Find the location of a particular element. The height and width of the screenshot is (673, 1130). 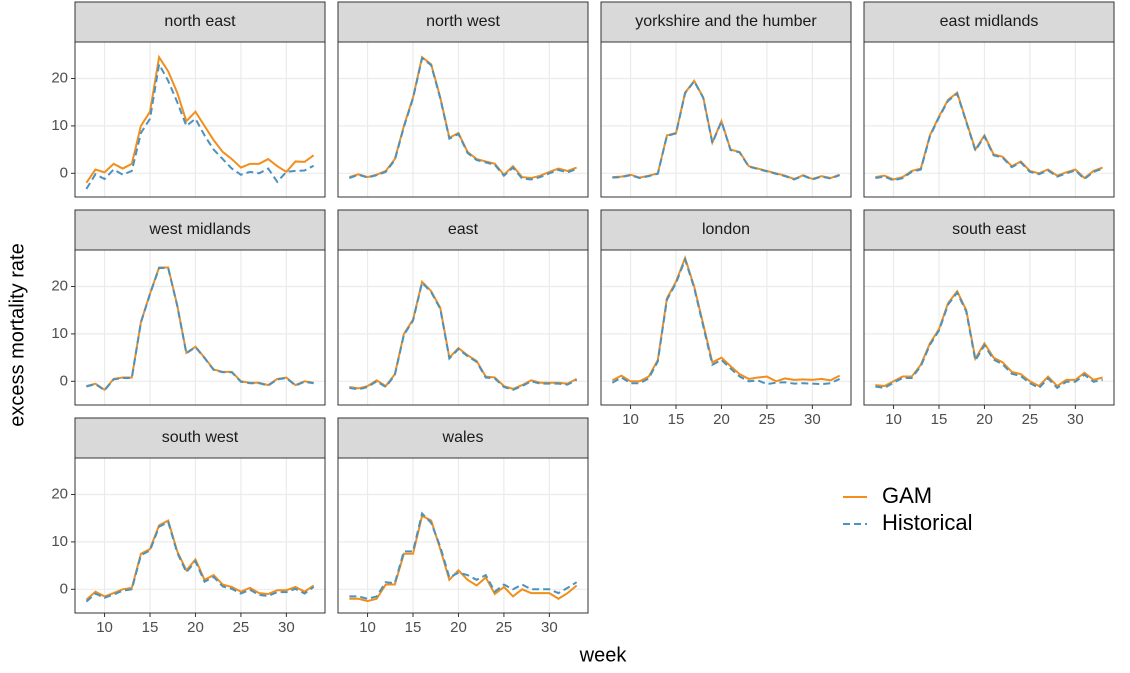

legend-label: Historical is located at coordinates (927, 522).